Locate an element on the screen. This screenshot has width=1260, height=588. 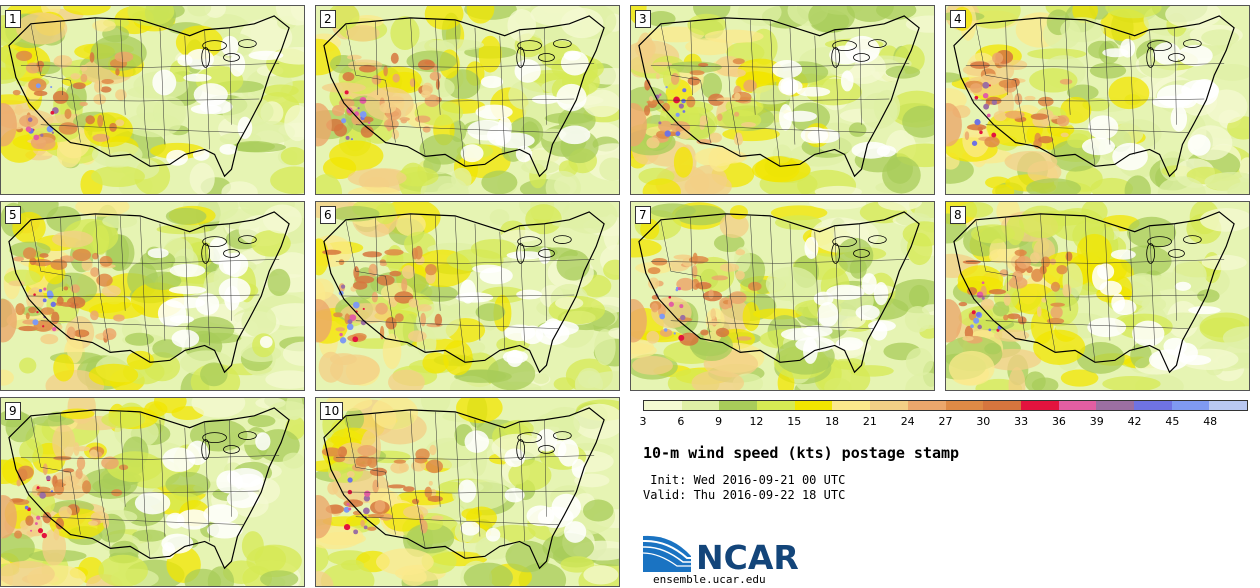
stamp-panel-1: 1 is located at coordinates (152, 100).